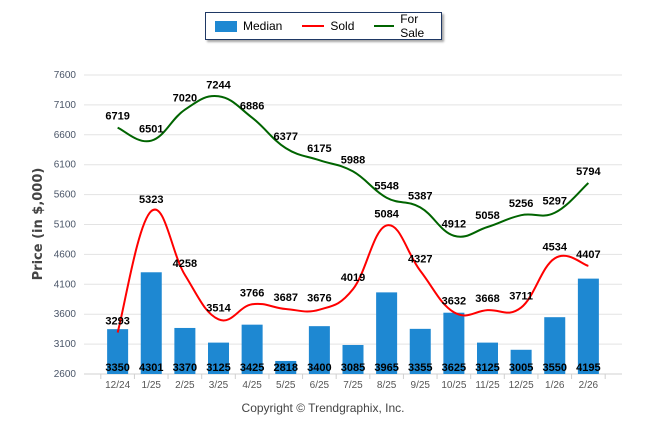 This screenshot has height=434, width=646. What do you see at coordinates (313, 26) in the screenshot?
I see `sold-line-swatch-icon` at bounding box center [313, 26].